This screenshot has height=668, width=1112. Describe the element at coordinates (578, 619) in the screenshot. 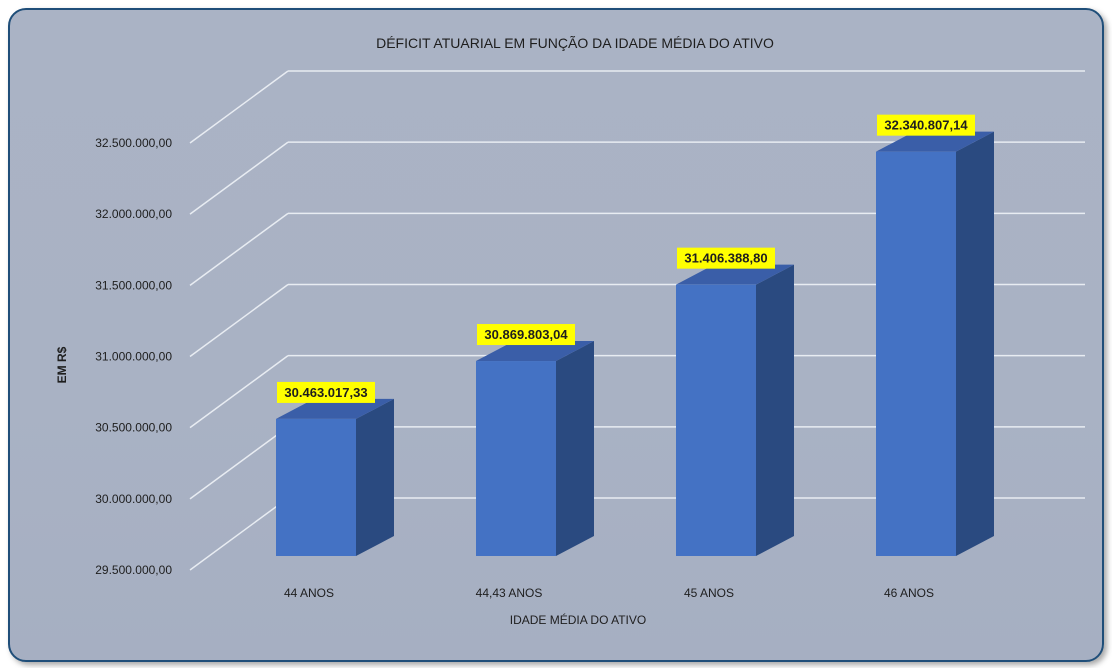

I see `x-axis-label: IDADE MÉDIA DO ATIVO` at that location.